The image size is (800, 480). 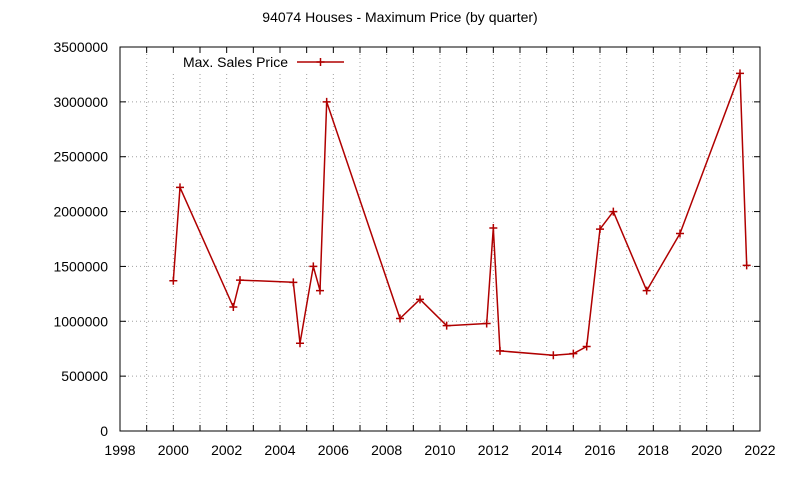 I want to click on x-tick-label: 2008, so click(x=386, y=450).